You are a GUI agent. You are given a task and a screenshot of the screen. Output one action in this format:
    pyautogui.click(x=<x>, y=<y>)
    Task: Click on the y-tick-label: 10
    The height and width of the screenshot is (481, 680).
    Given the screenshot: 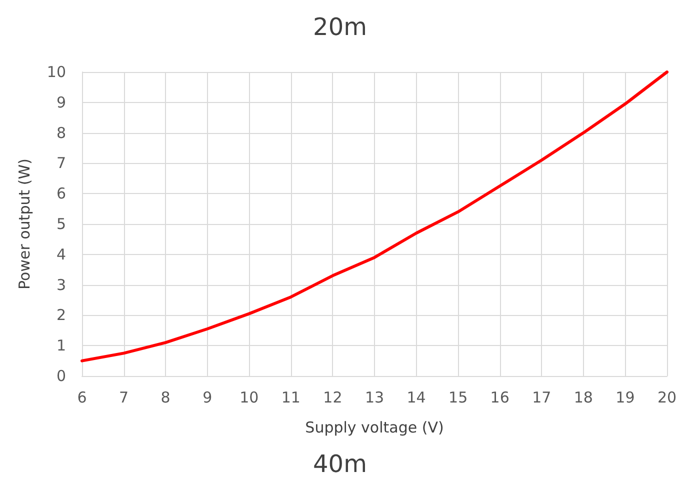 What is the action you would take?
    pyautogui.click(x=56, y=72)
    